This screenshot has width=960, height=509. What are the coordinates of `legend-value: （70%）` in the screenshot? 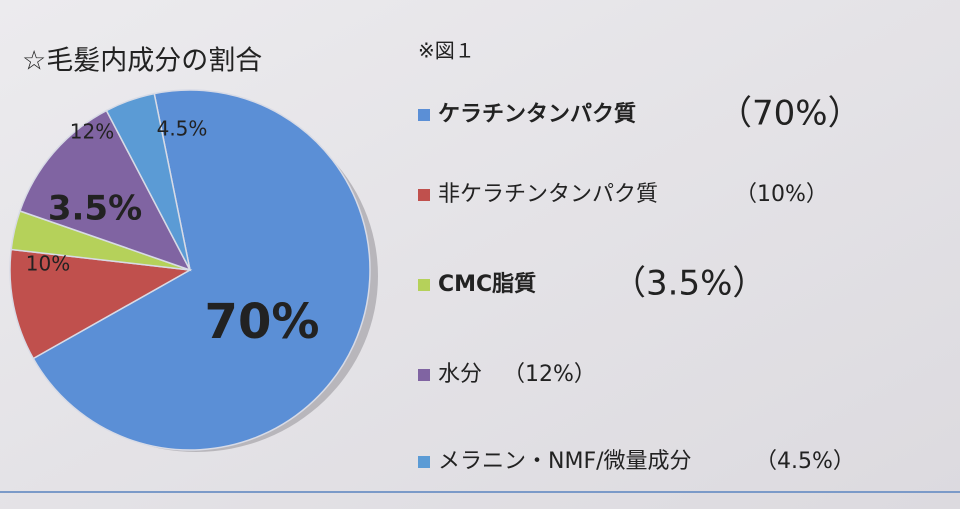 It's located at (790, 114).